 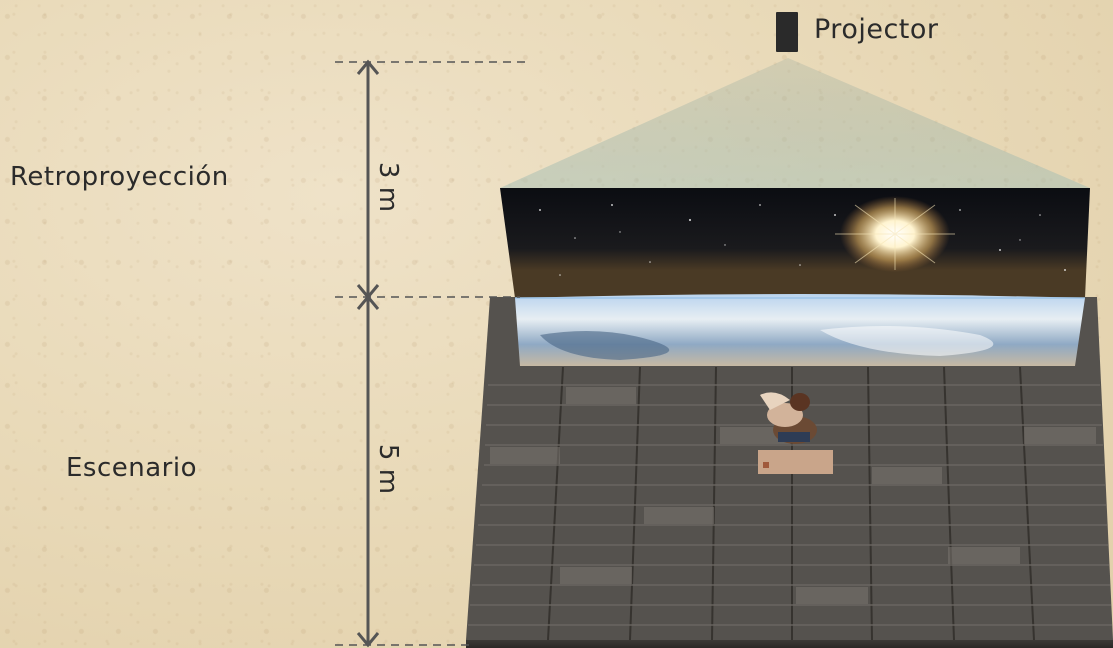 What do you see at coordinates (388, 187) in the screenshot?
I see `screen-height-label: 3 m` at bounding box center [388, 187].